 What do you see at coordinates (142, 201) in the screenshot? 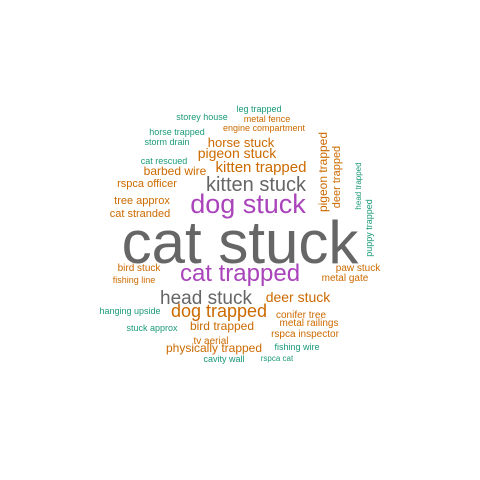
I see `word-tree-approx: tree approx` at bounding box center [142, 201].